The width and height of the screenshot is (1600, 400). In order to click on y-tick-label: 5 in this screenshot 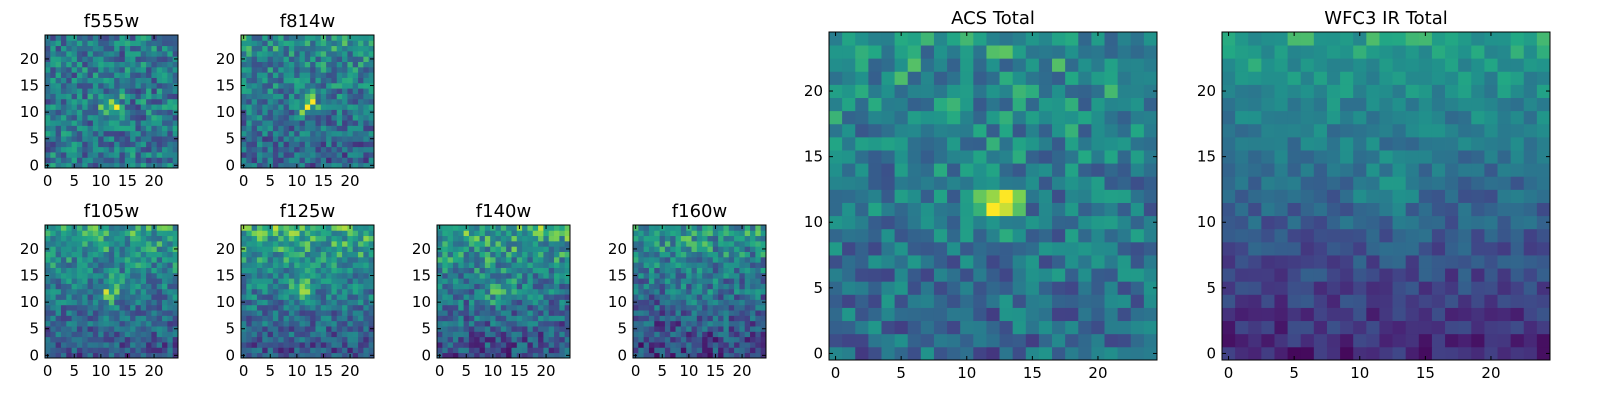, I will do `click(34, 139)`.